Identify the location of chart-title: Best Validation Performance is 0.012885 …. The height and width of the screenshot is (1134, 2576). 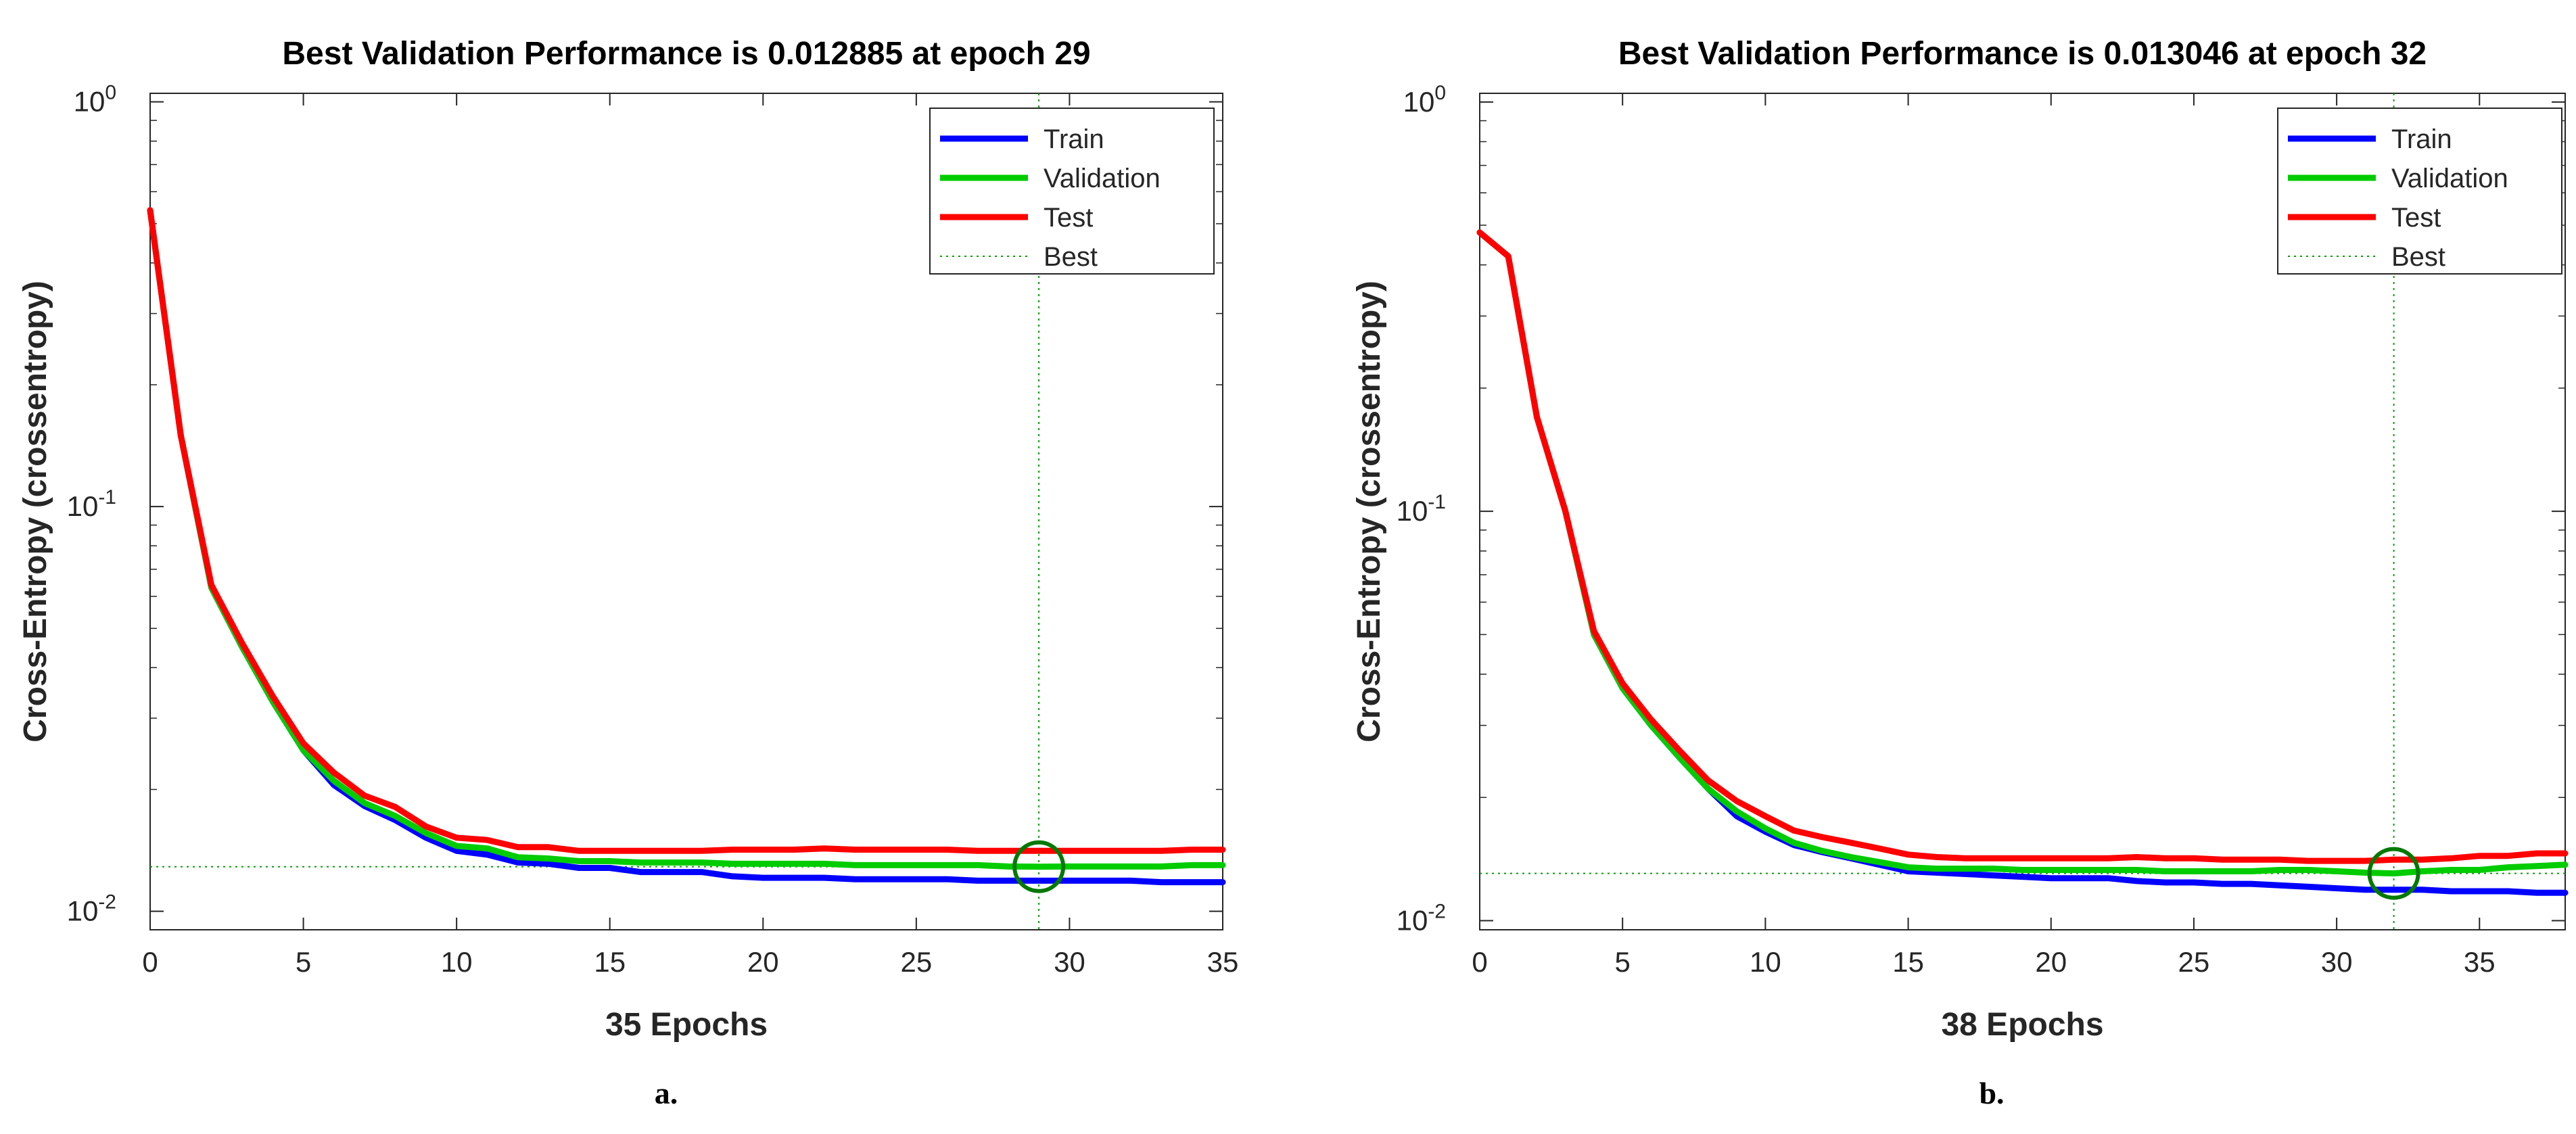
(686, 54).